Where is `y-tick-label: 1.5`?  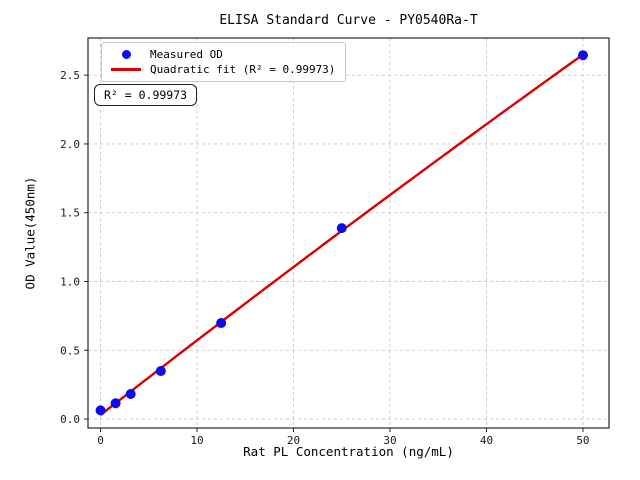
y-tick-label: 1.5 is located at coordinates (70, 213).